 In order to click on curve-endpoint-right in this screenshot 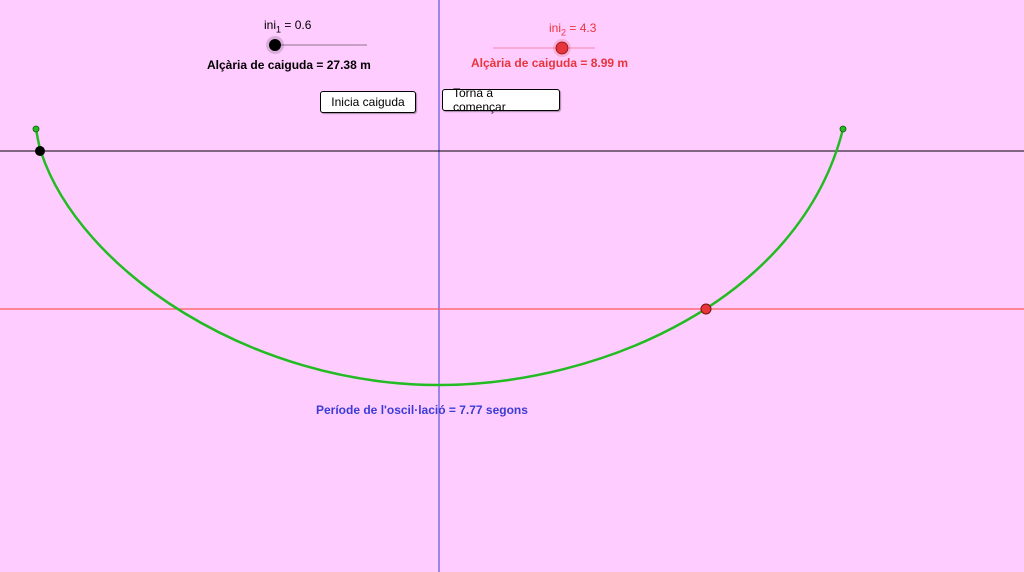, I will do `click(843, 129)`.